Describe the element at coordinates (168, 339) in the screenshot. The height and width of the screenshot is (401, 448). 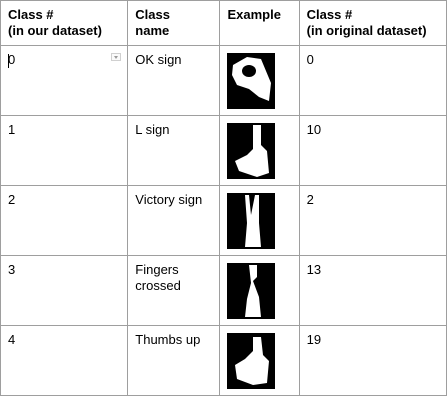
I see `cell-text: Thumbs up` at that location.